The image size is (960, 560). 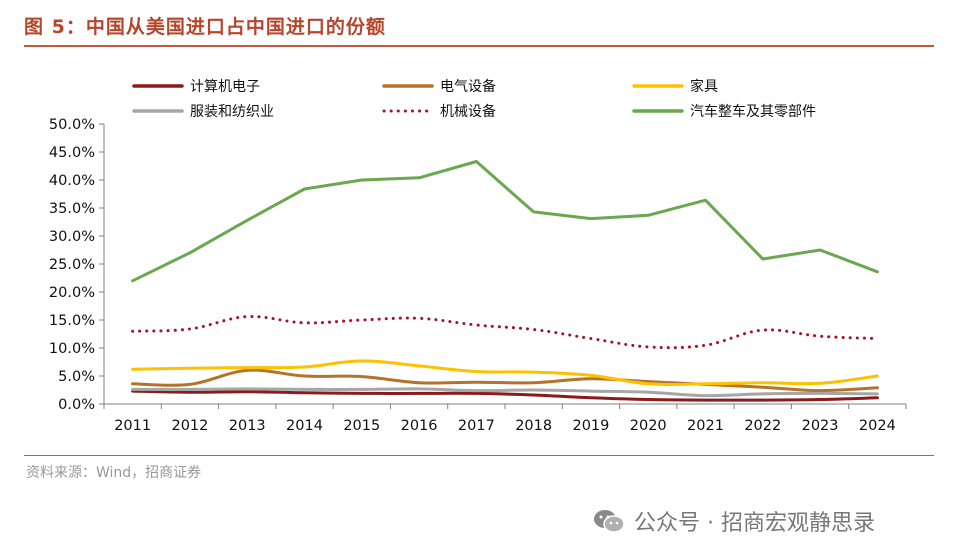 What do you see at coordinates (225, 87) in the screenshot?
I see `legend-label-0: 计算机电子` at bounding box center [225, 87].